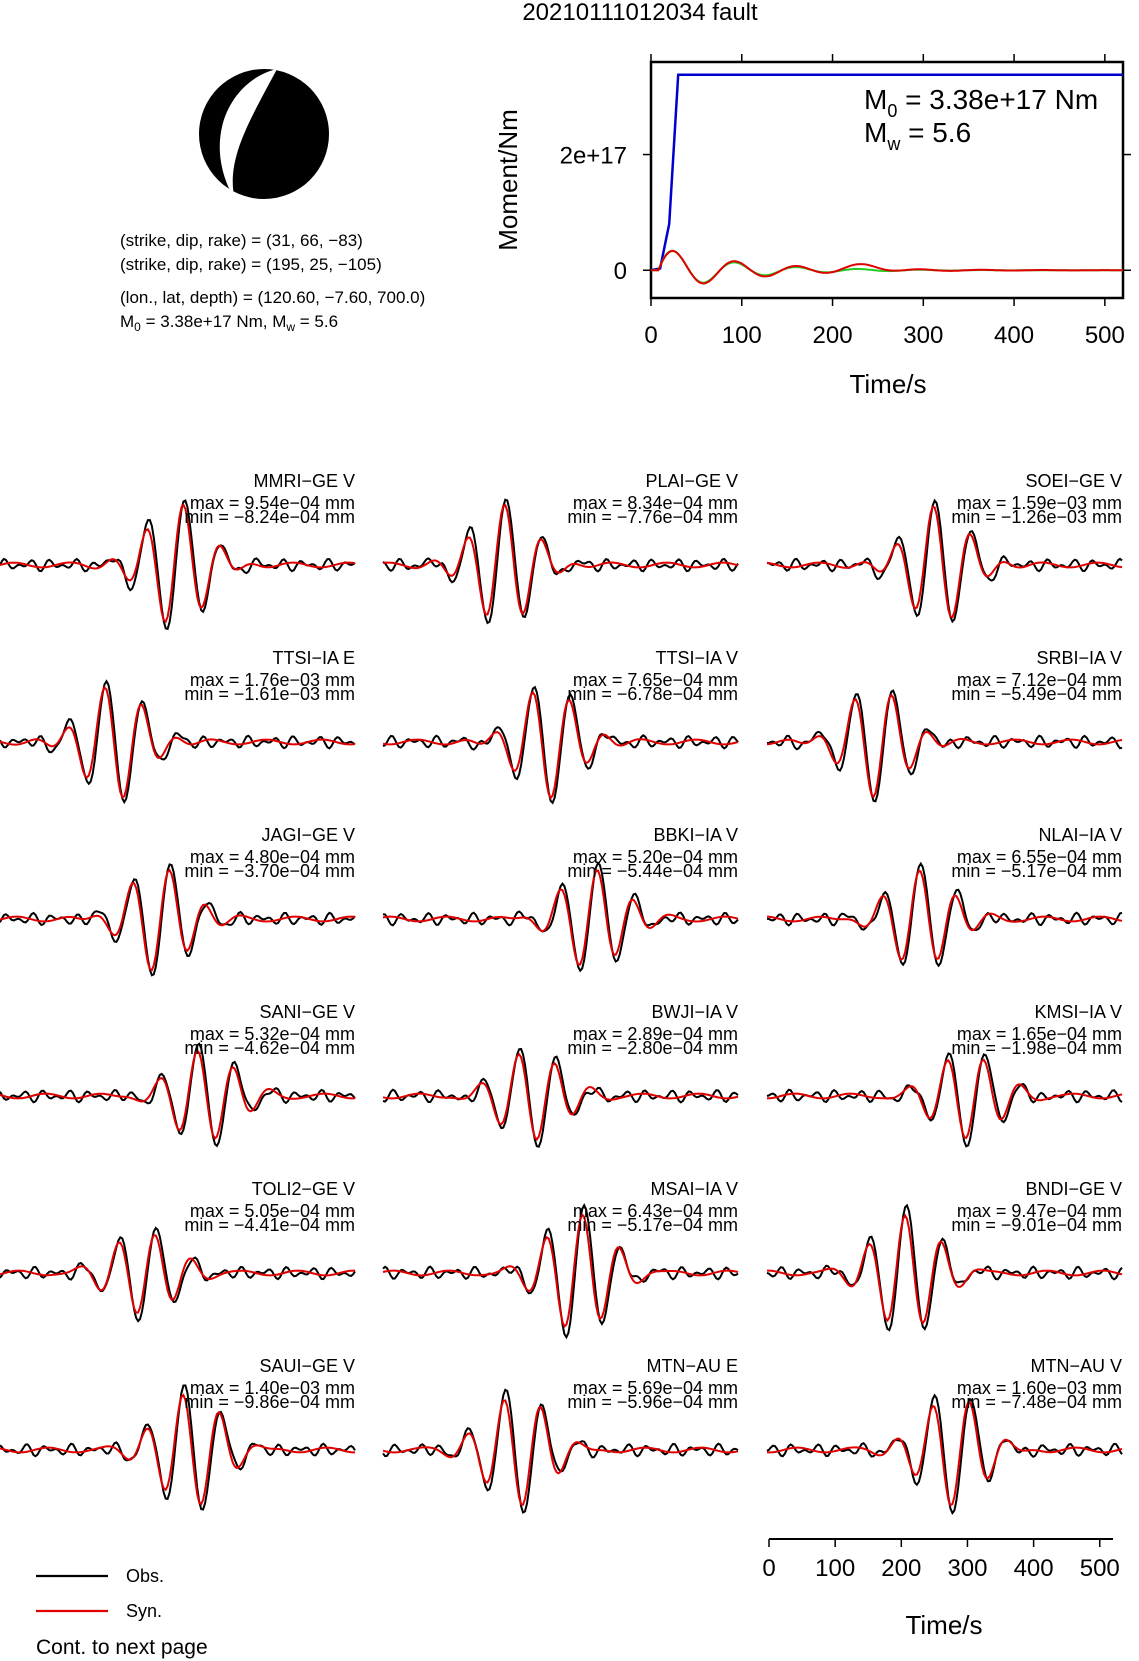 This screenshot has width=1139, height=1661. What do you see at coordinates (1100, 1568) in the screenshot?
I see `bottom-xtick-label: 500` at bounding box center [1100, 1568].